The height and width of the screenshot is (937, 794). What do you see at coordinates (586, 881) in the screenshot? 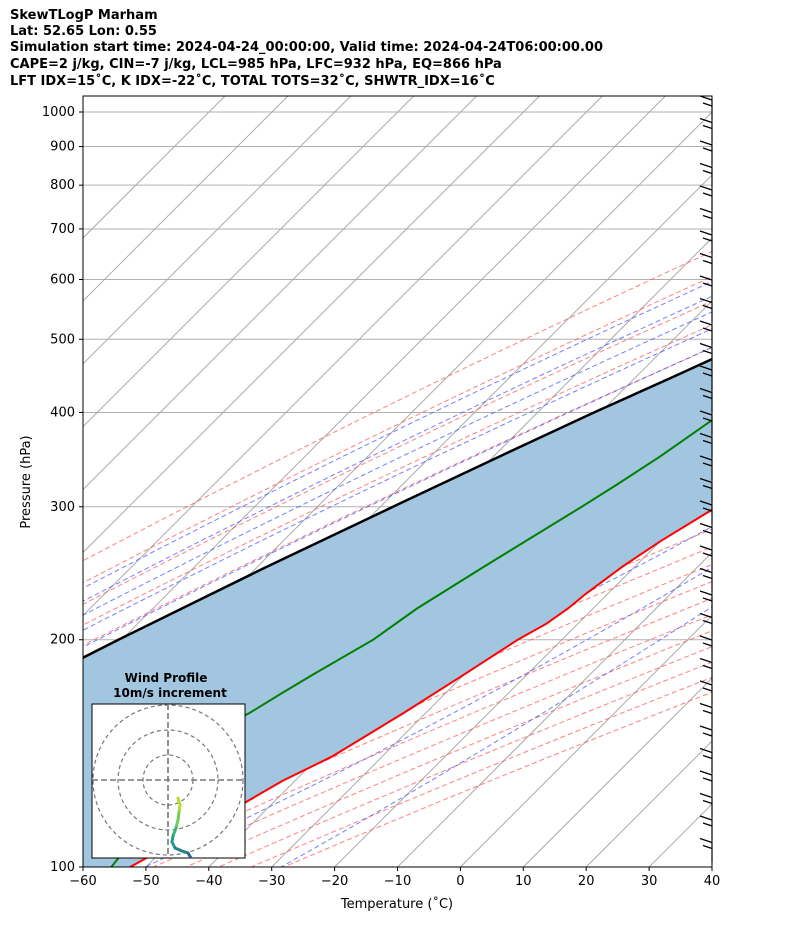
I see `x-tick-label: 20` at bounding box center [586, 881].